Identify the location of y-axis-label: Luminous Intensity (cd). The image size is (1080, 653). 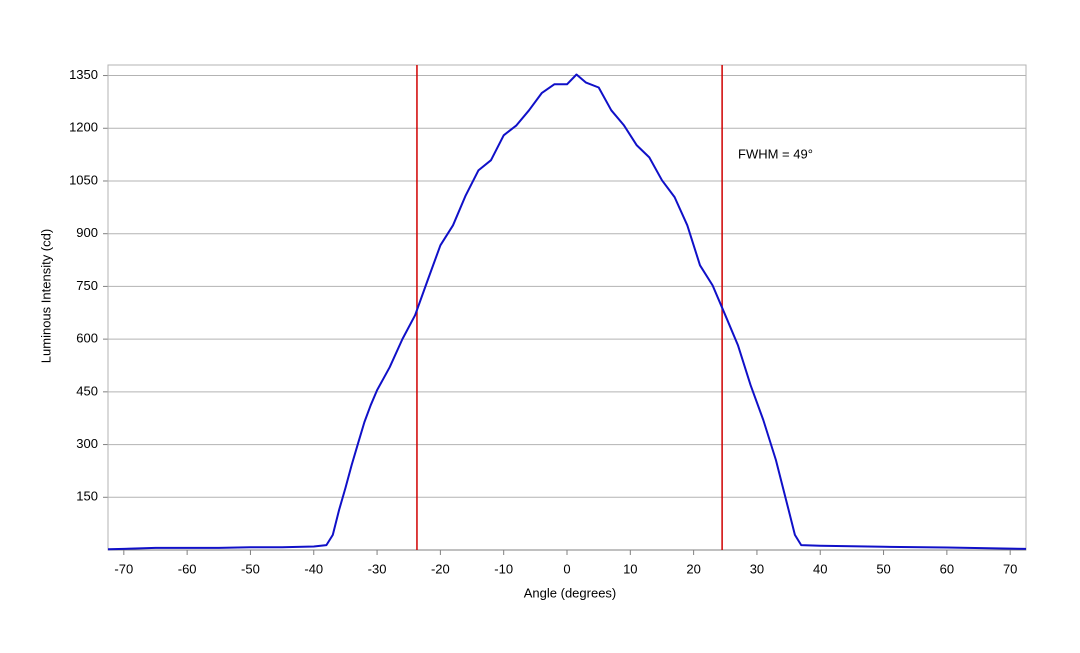
(45, 296).